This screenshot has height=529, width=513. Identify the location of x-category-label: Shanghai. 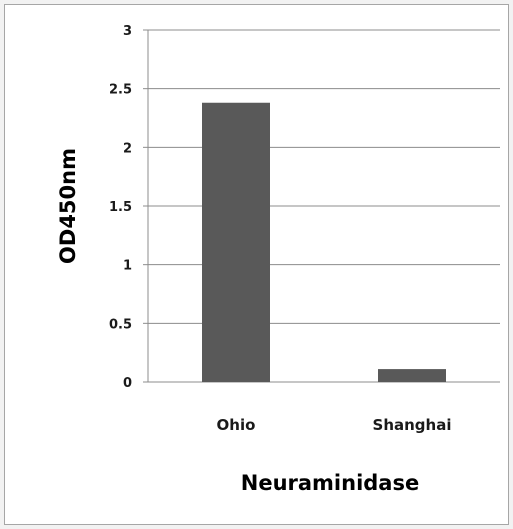
(412, 425).